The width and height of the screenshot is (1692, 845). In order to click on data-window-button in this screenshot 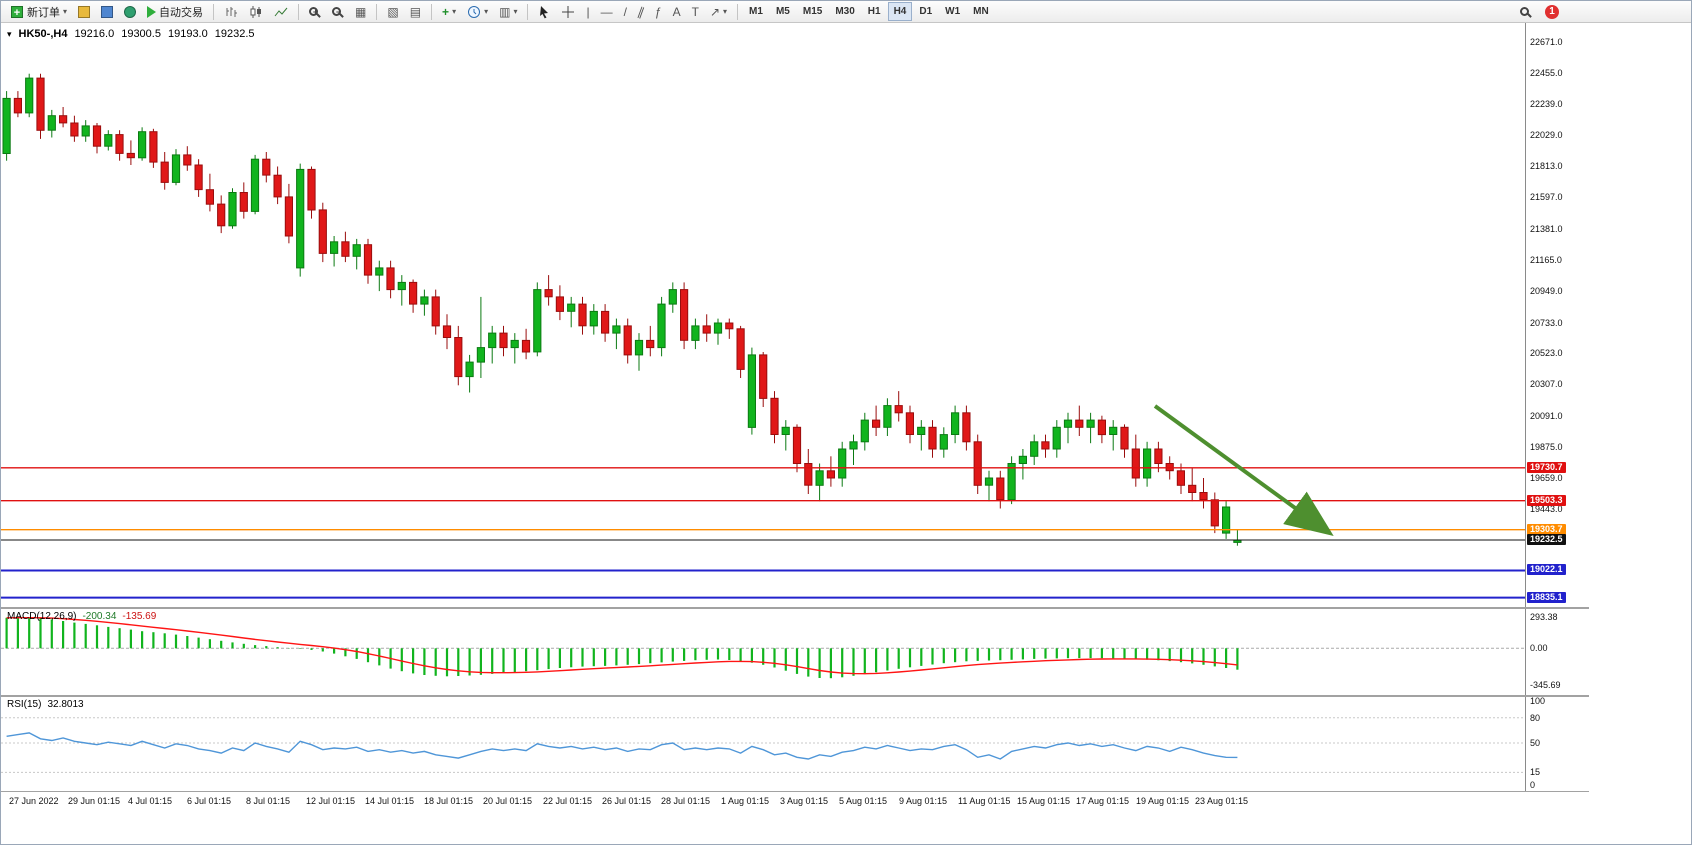, I will do `click(107, 11)`.